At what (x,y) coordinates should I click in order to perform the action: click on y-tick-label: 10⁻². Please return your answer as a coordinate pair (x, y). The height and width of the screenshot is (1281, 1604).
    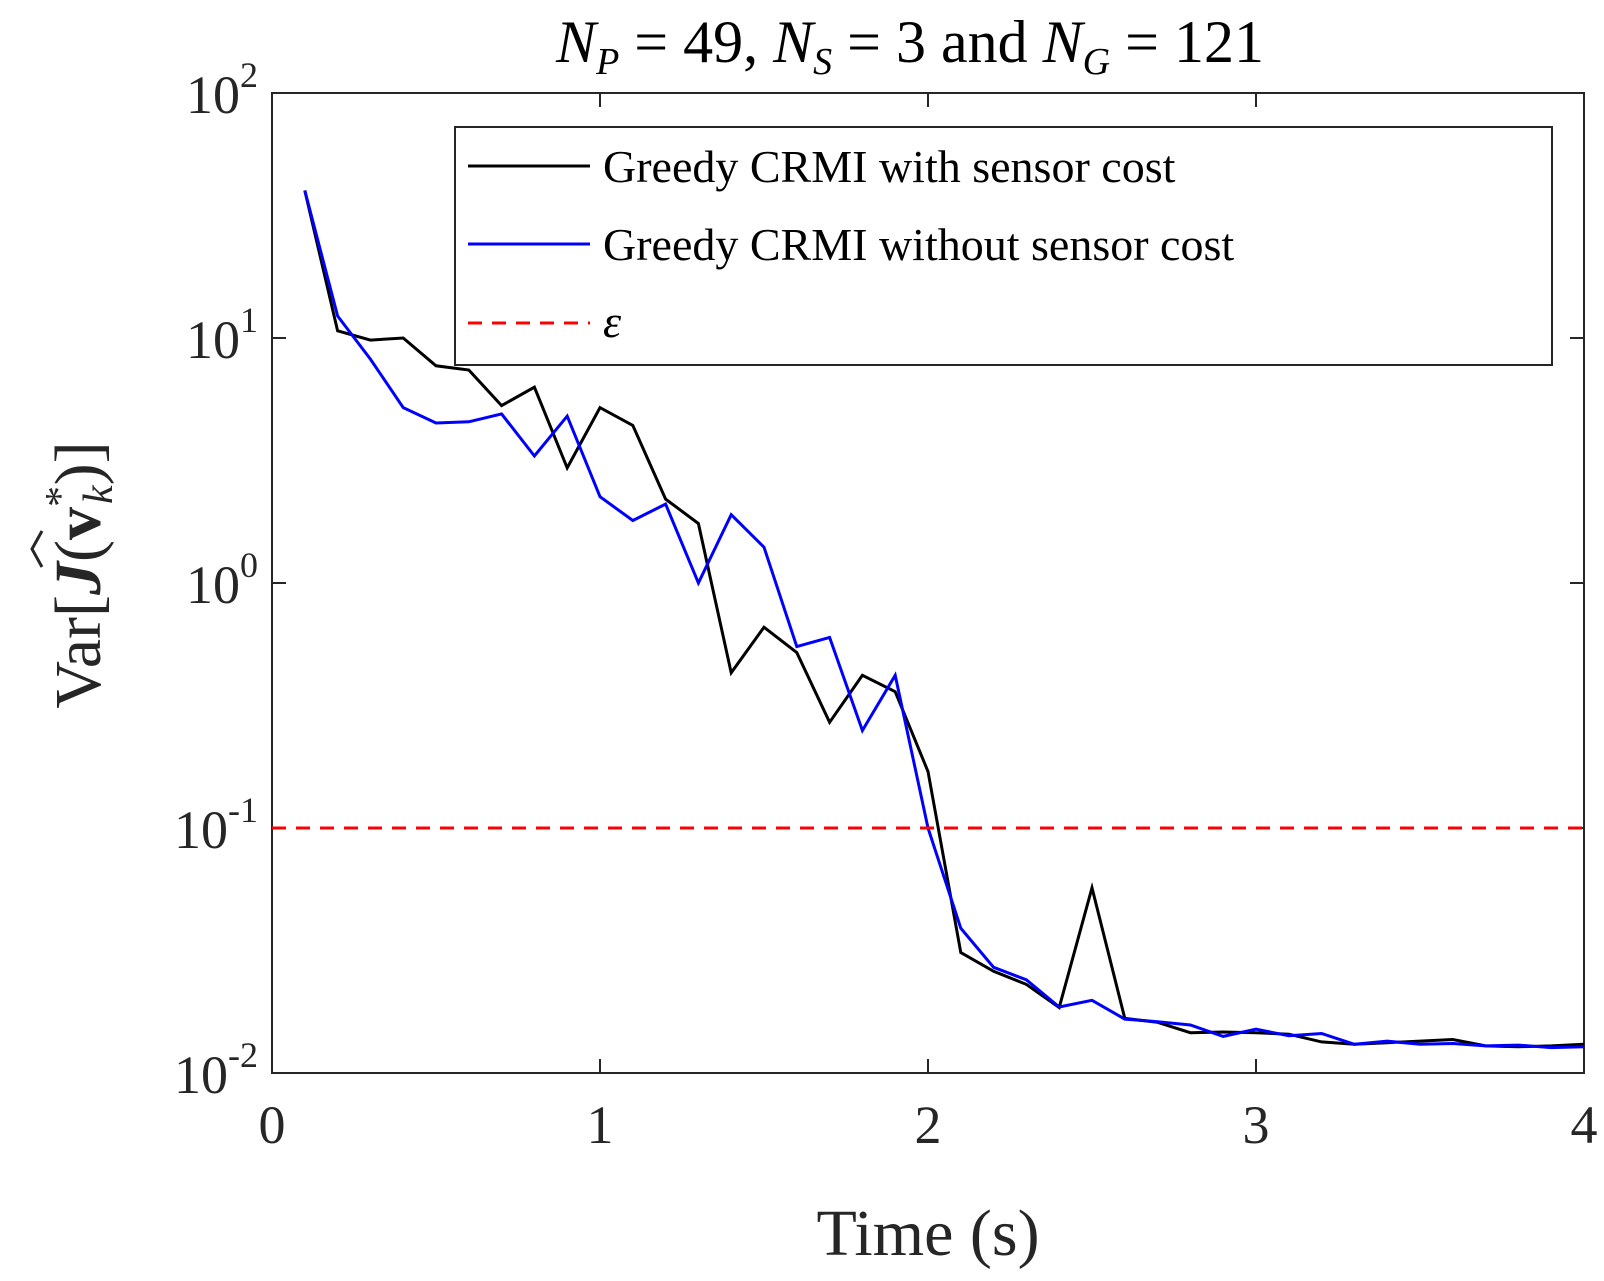
    Looking at the image, I should click on (216, 1070).